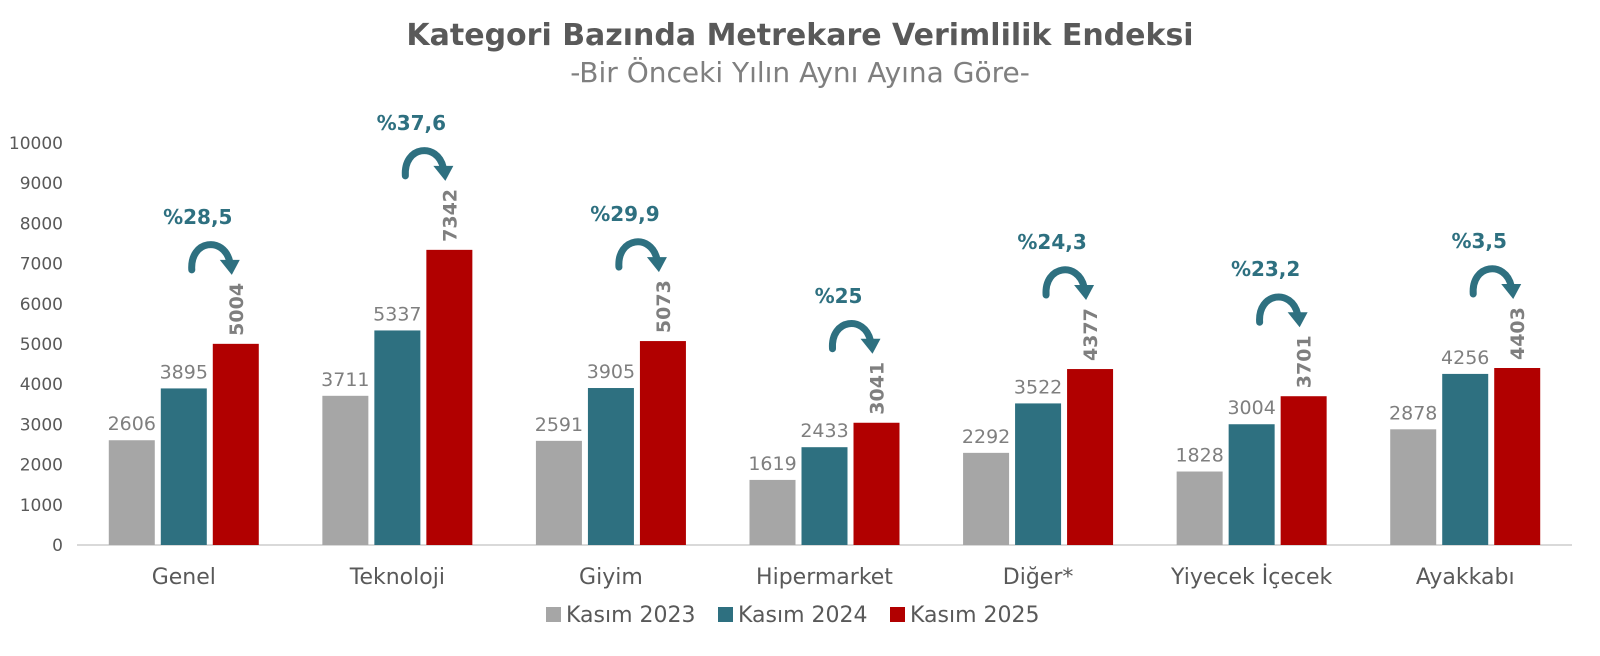 This screenshot has width=1600, height=656. Describe the element at coordinates (450, 215) in the screenshot. I see `data-label: 7342` at that location.